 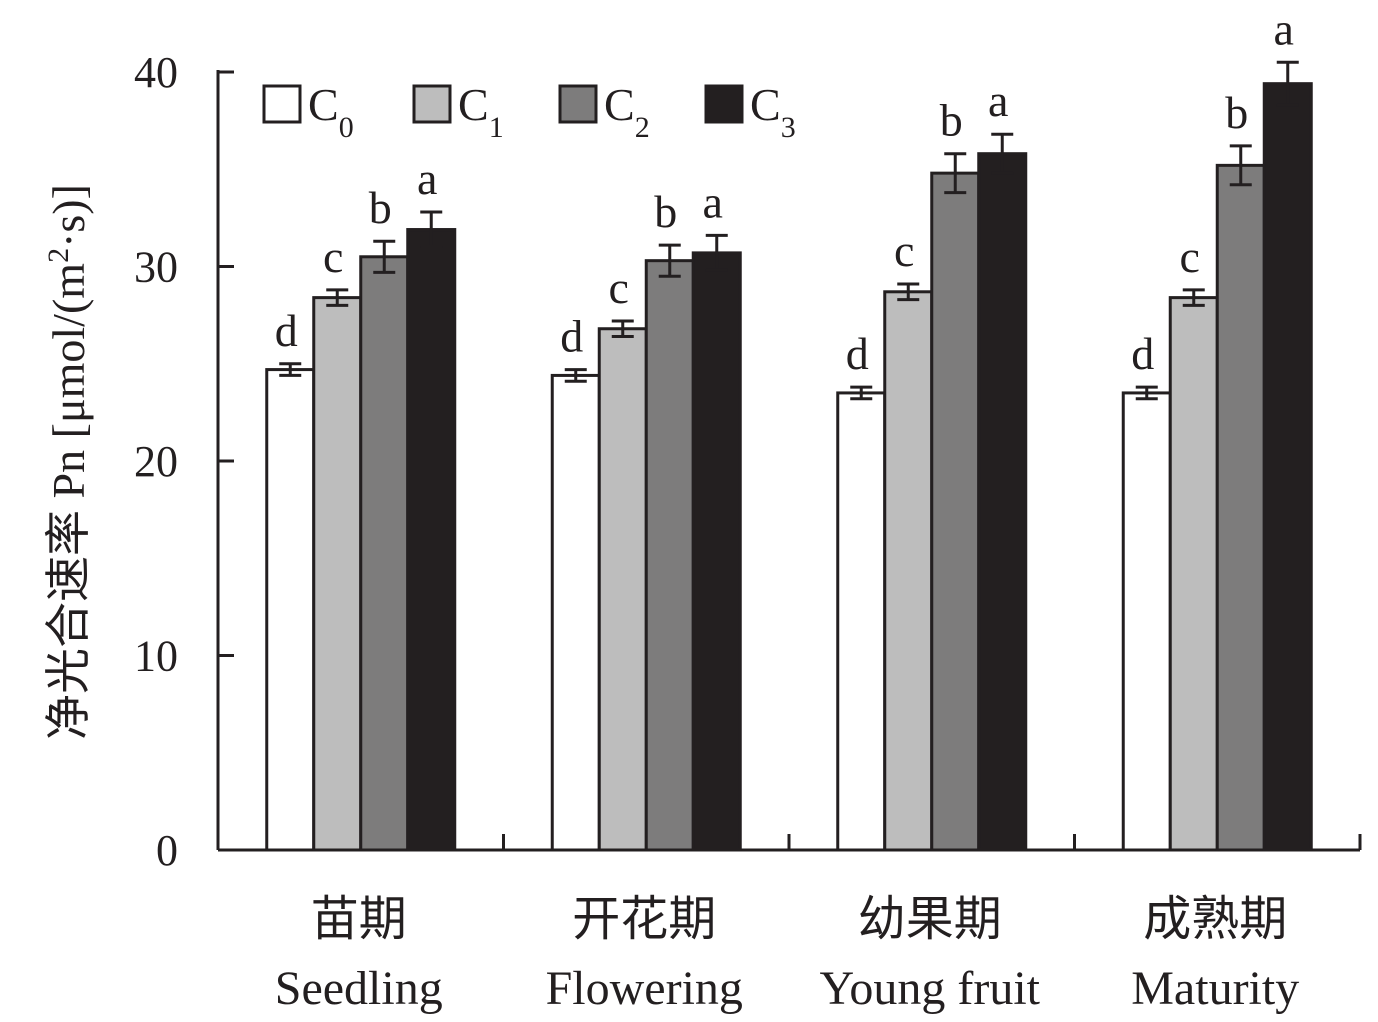 I want to click on x-tick-label-en: Maturity, so click(x=1215, y=988).